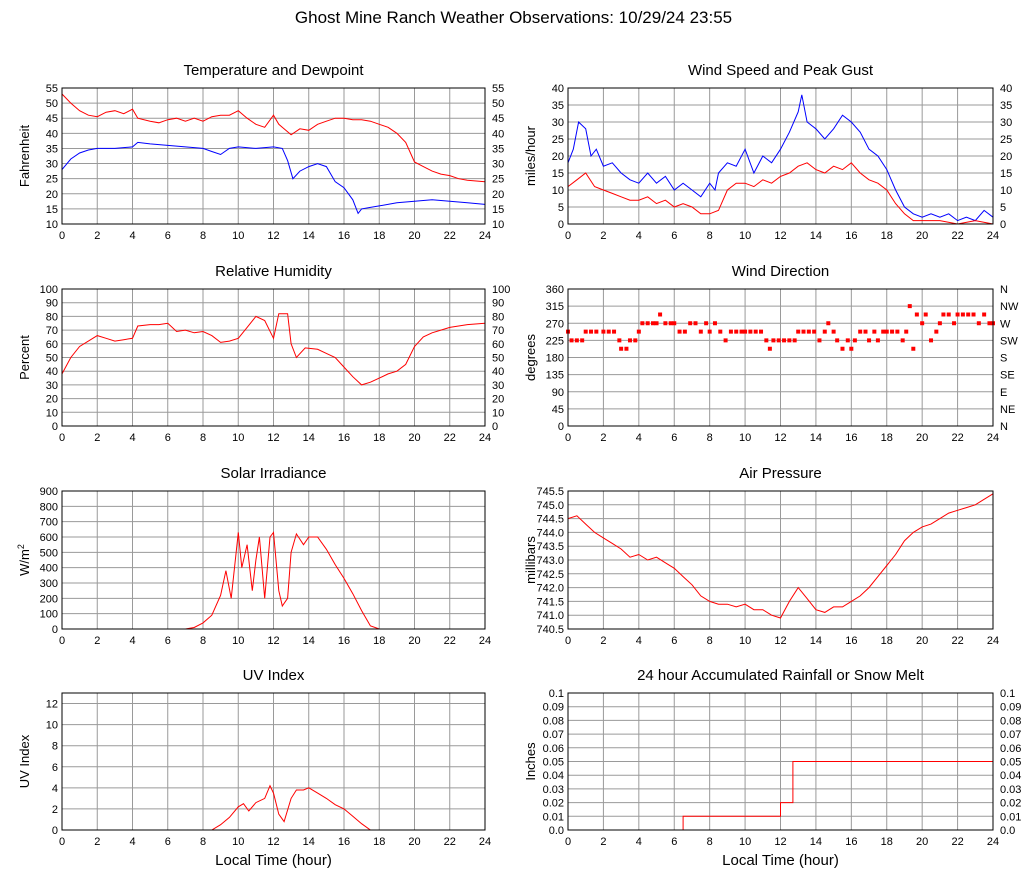 This screenshot has width=1027, height=878. What do you see at coordinates (55, 789) in the screenshot?
I see `y-tick-label: 4` at bounding box center [55, 789].